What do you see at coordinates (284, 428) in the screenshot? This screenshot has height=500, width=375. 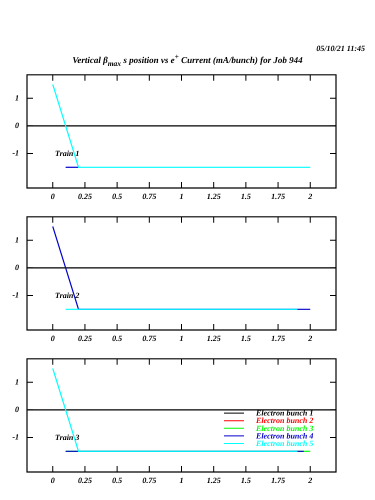 I see `legend-label: Electron bunch 3` at bounding box center [284, 428].